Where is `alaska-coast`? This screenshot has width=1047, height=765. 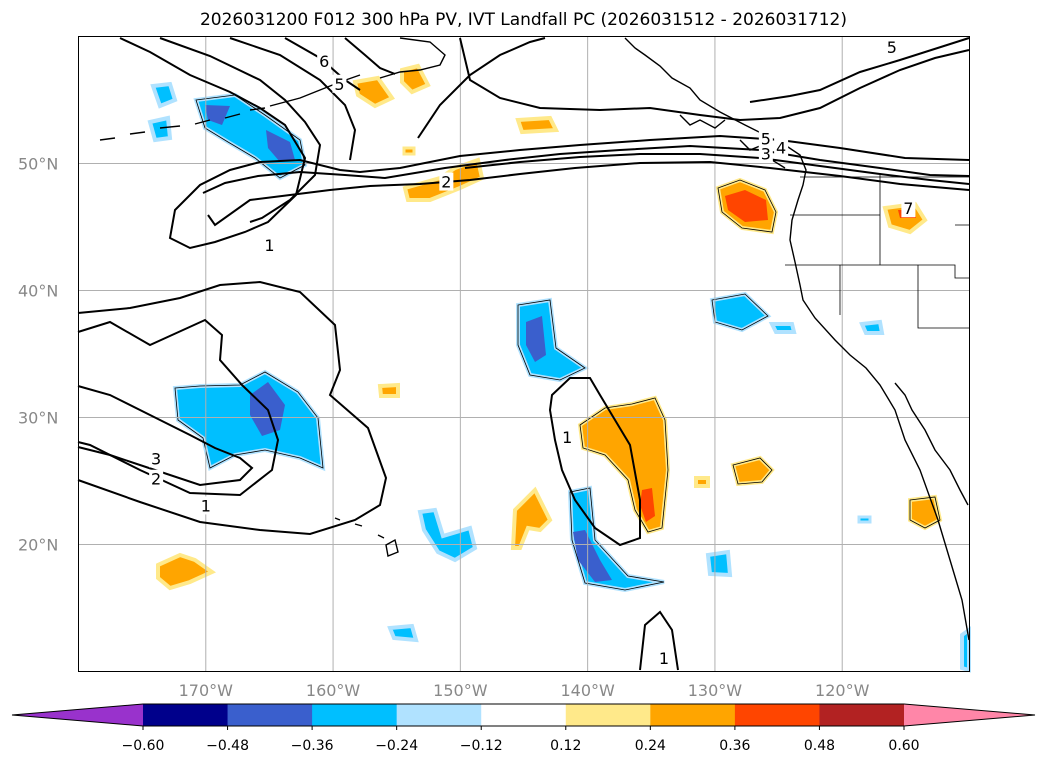
alaska-coast is located at coordinates (412, 58).